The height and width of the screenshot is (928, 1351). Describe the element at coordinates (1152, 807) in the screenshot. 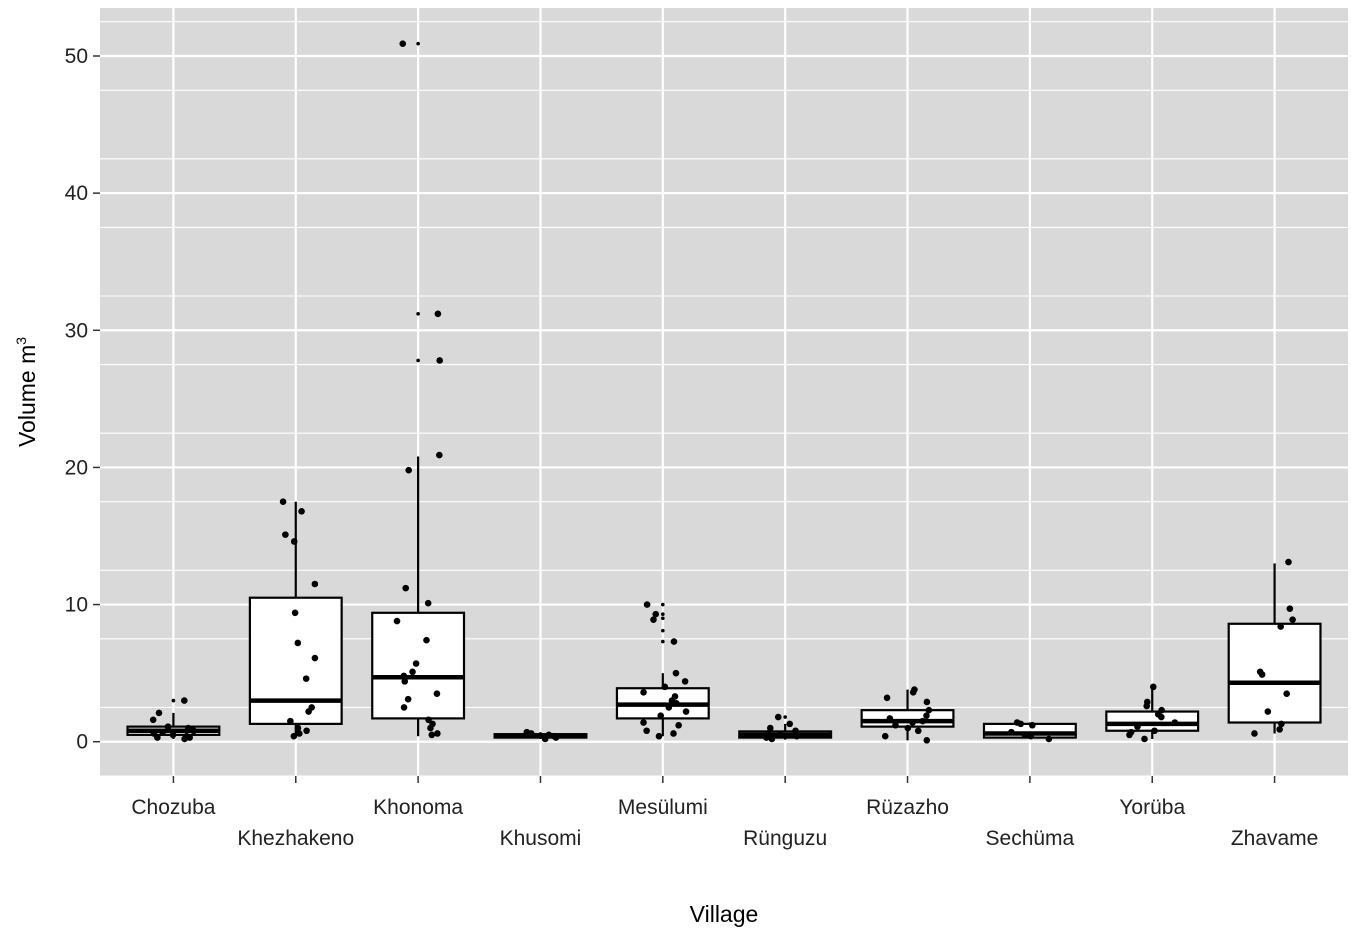

I see `x-tick-label: Yorüba` at that location.